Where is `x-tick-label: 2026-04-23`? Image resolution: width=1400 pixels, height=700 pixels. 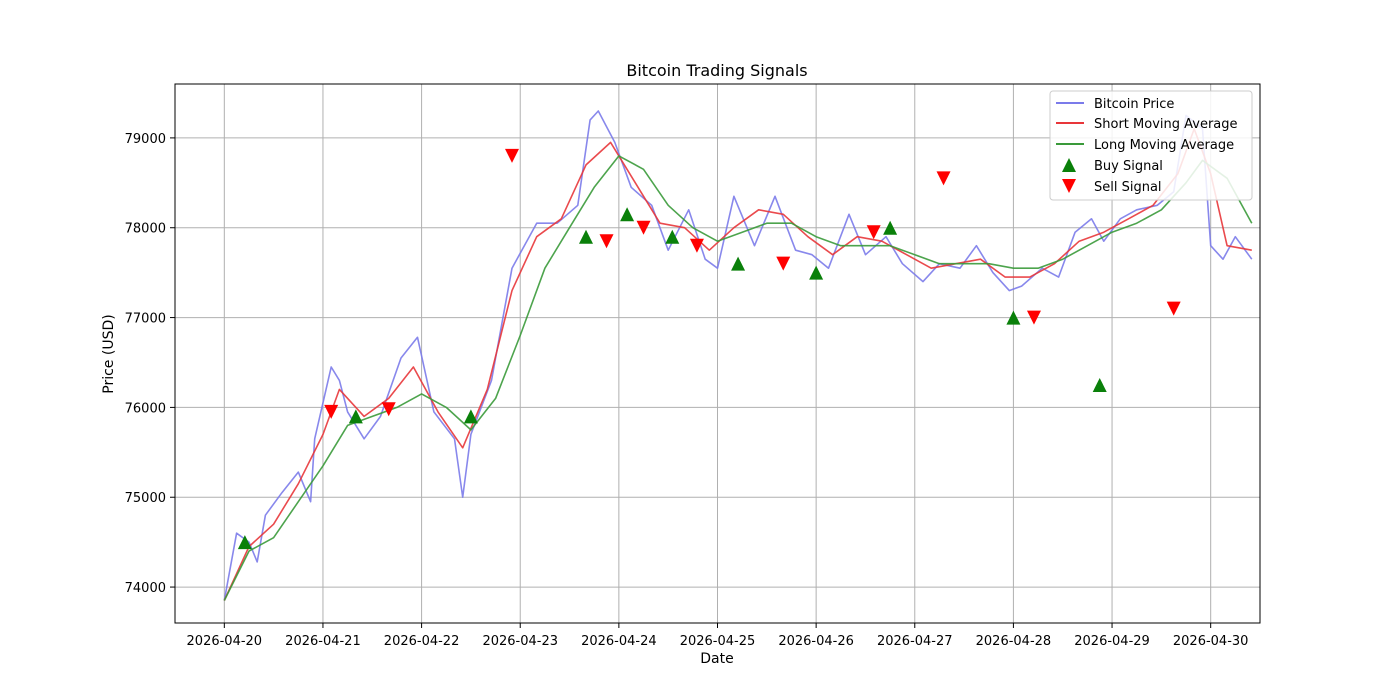 x-tick-label: 2026-04-23 is located at coordinates (520, 641).